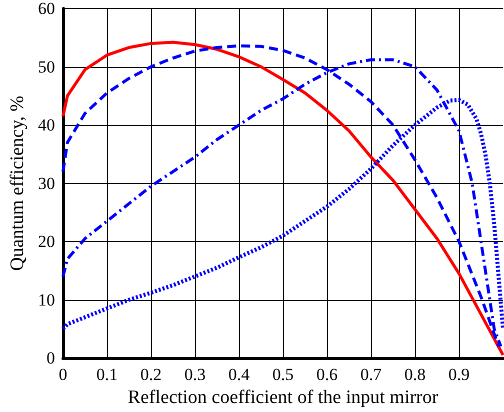  Describe the element at coordinates (46, 125) in the screenshot. I see `y-tick-label: 40` at that location.